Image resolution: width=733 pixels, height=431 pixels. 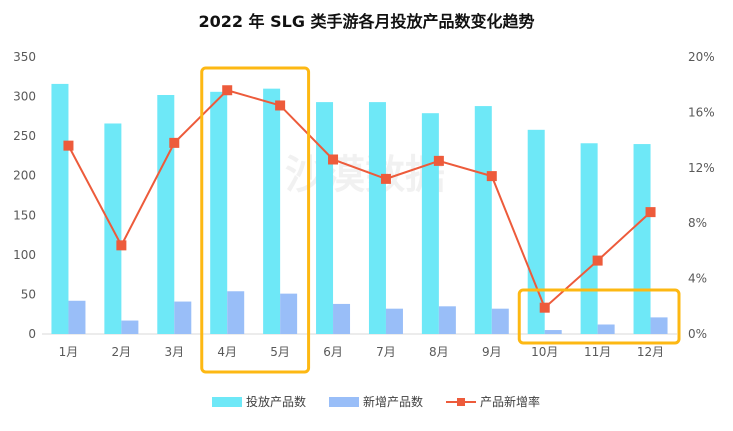 I want to click on x-tick-label: 2月, so click(x=122, y=352).